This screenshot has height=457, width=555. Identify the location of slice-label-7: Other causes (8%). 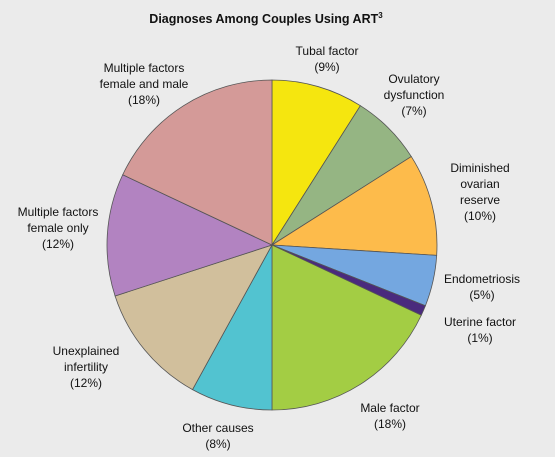
(217, 436).